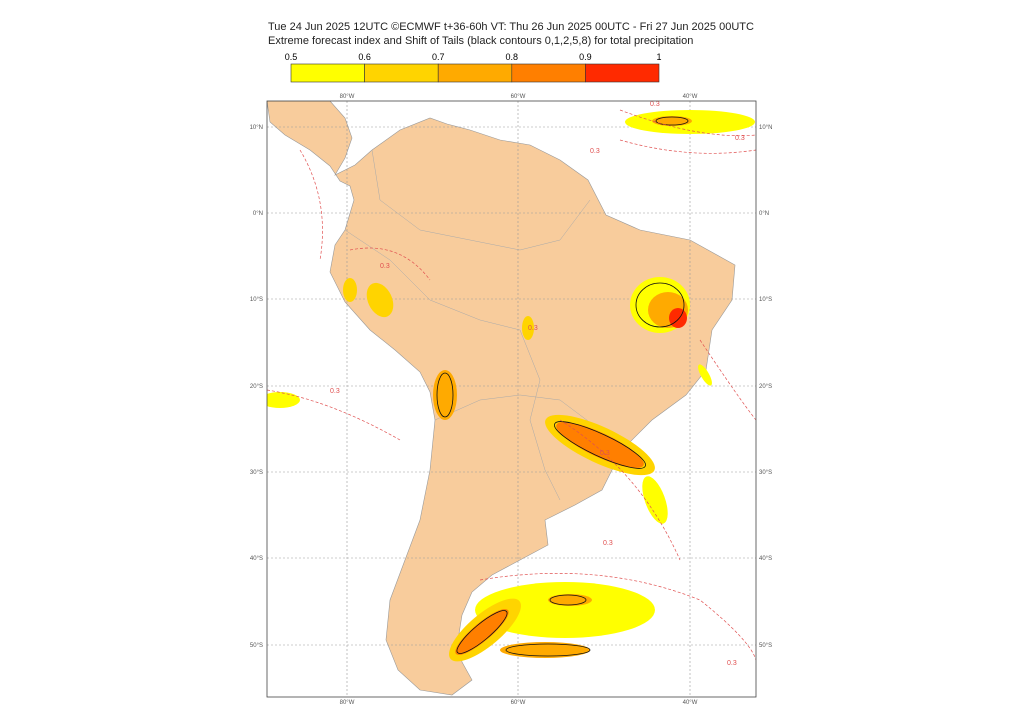 The width and height of the screenshot is (1024, 713). What do you see at coordinates (512, 57) in the screenshot?
I see `colorbar-label: 0.8` at bounding box center [512, 57].